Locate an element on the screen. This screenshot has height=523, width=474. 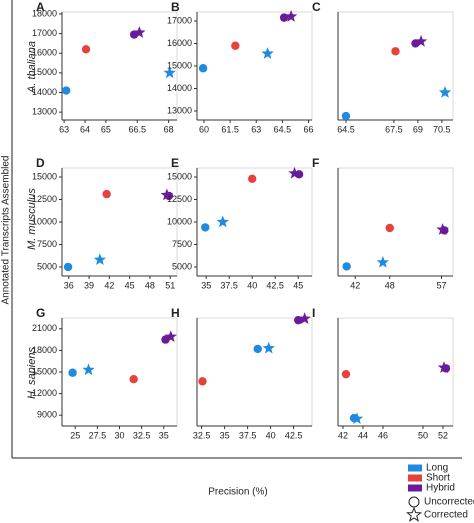
panel-letter: A is located at coordinates (40, 7).